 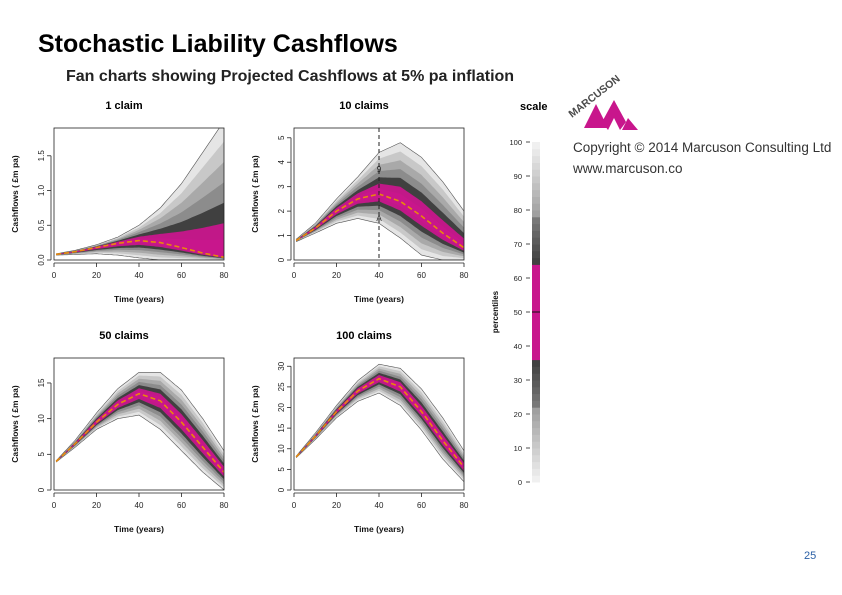 What do you see at coordinates (281, 386) in the screenshot?
I see `y-tick-label: 25` at bounding box center [281, 386].